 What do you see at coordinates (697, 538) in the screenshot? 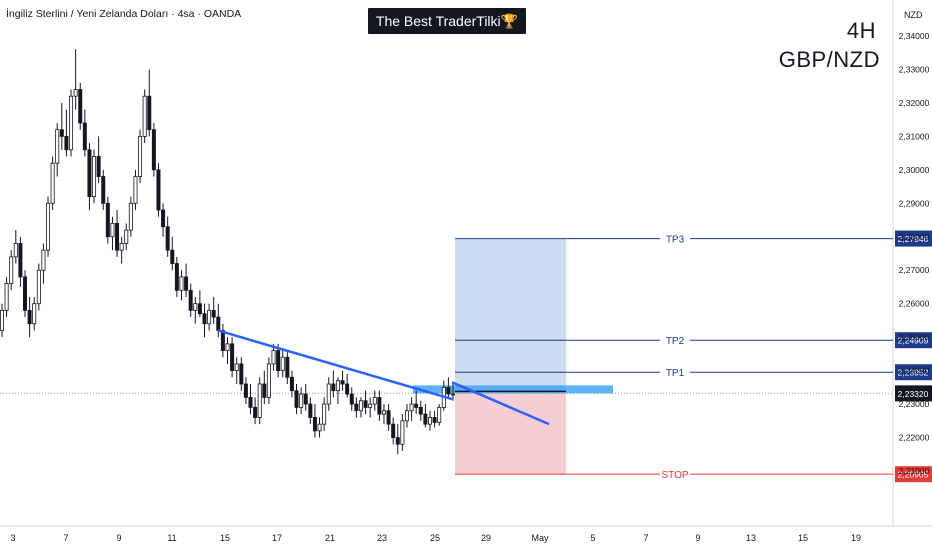
I see `x-tick-label: 9` at bounding box center [697, 538].